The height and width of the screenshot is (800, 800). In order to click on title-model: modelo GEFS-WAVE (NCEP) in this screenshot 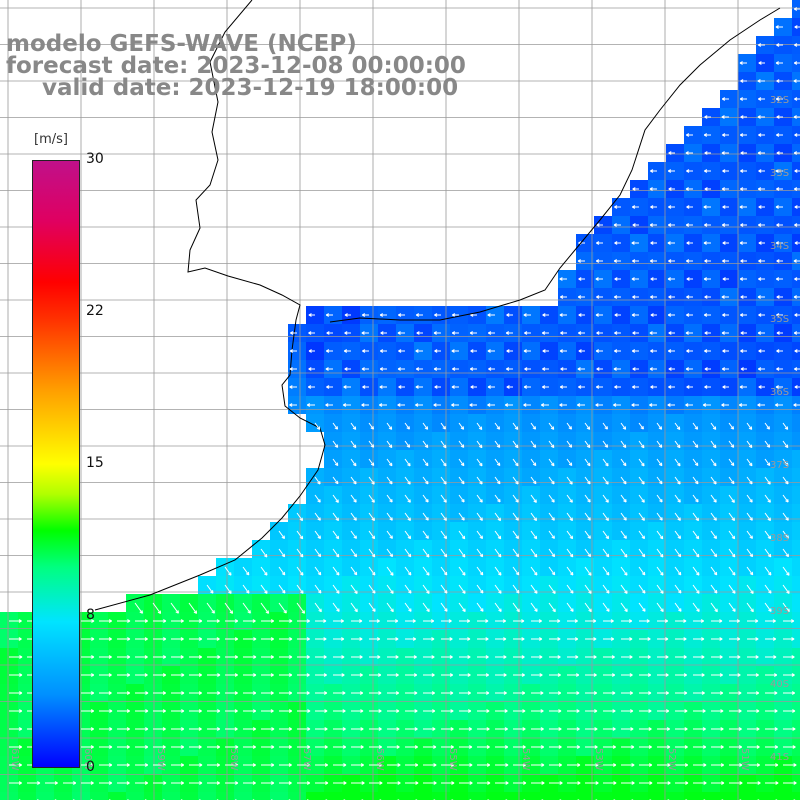, I will do `click(181, 44)`.